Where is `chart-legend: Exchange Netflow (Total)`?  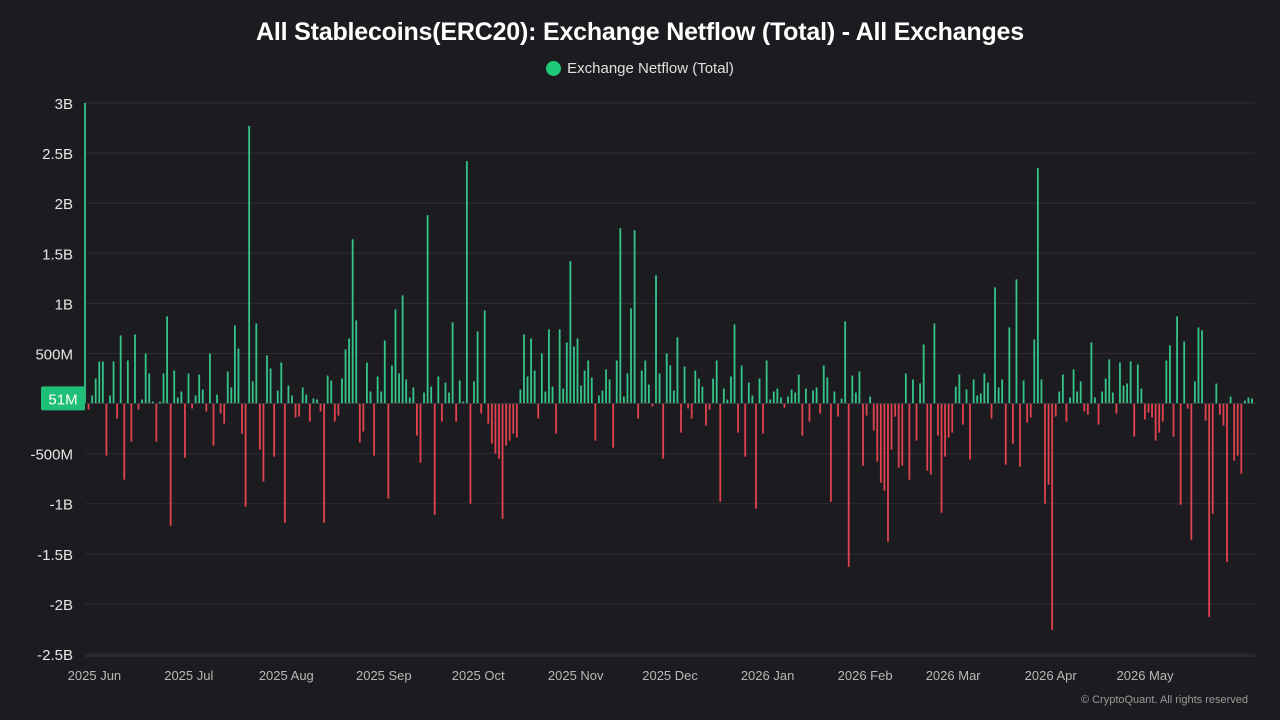 chart-legend: Exchange Netflow (Total) is located at coordinates (640, 68).